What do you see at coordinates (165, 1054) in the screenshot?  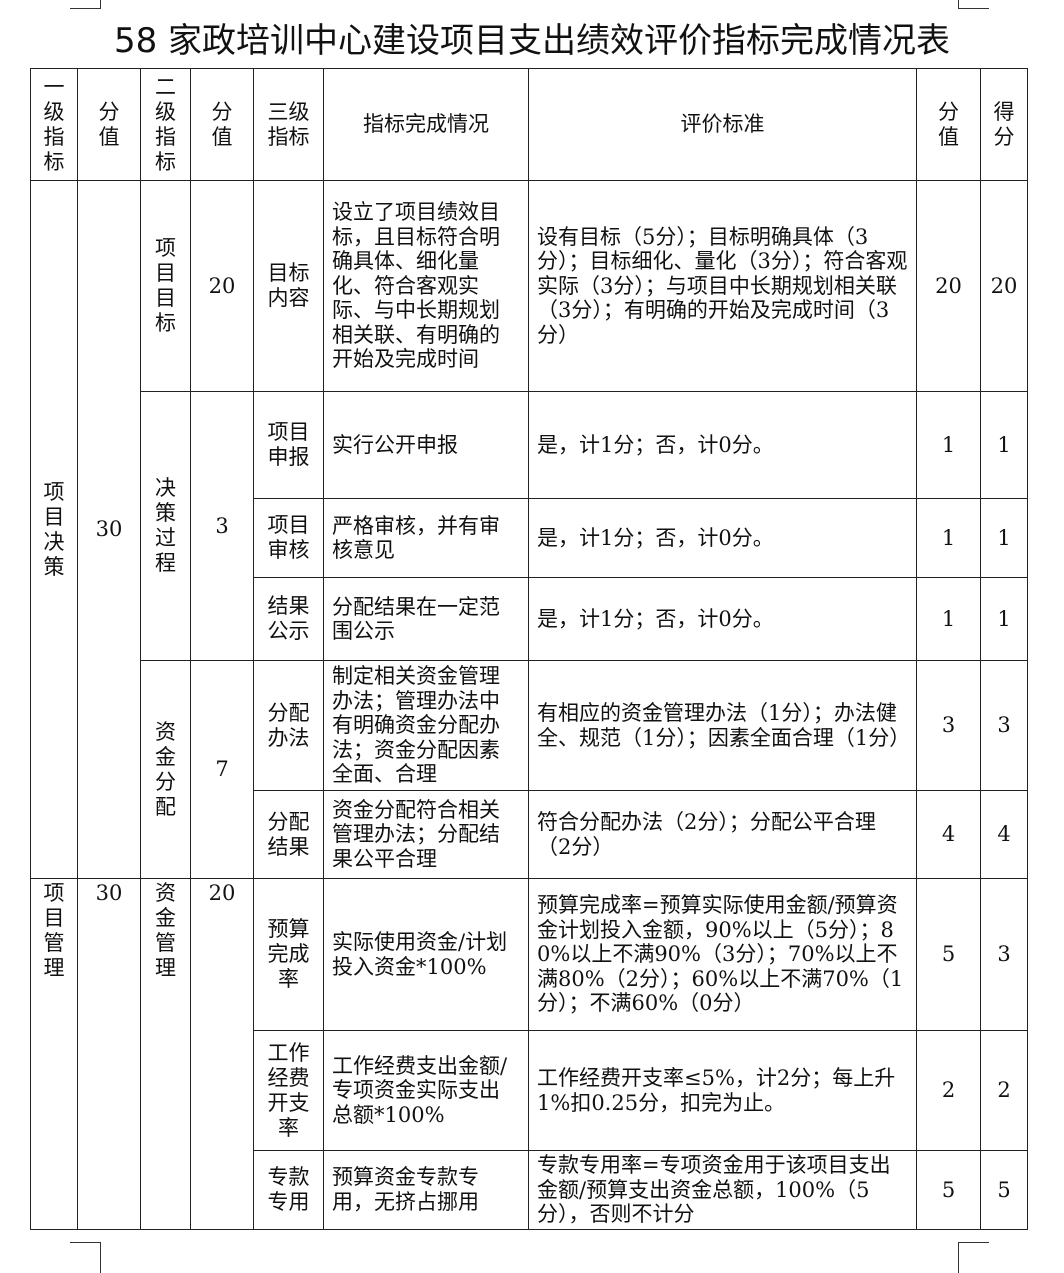 I see `level2-name: 资金管理` at bounding box center [165, 1054].